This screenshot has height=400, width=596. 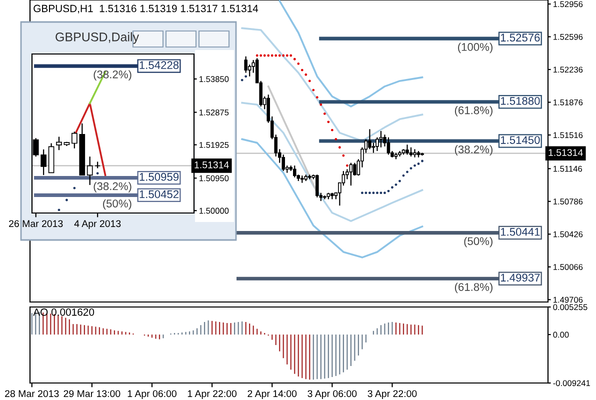 What do you see at coordinates (568, 69) in the screenshot?
I see `y-tick-label: 1.52236` at bounding box center [568, 69].